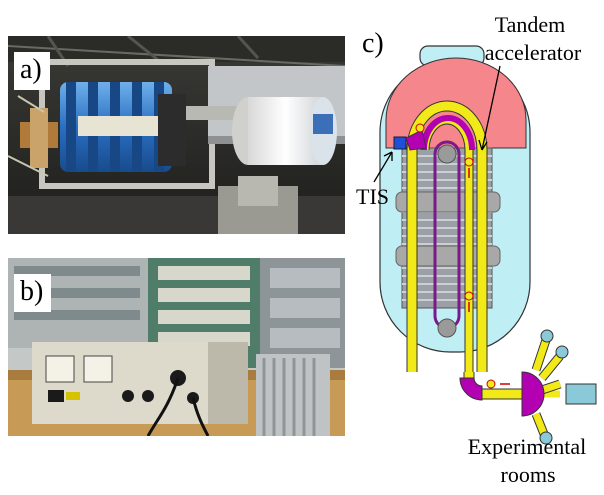  I want to click on branch-down, so click(540, 424).